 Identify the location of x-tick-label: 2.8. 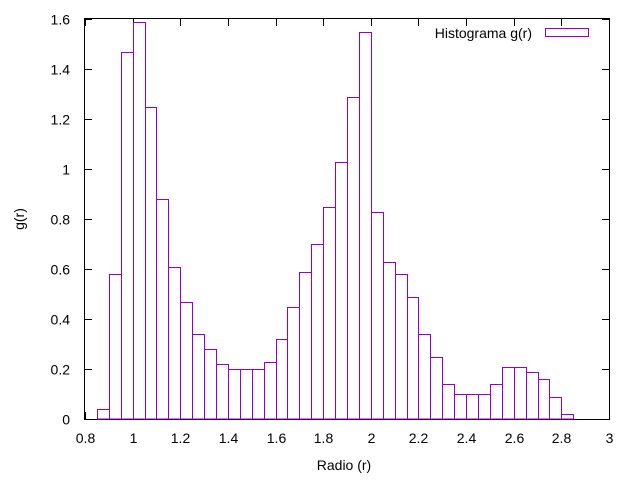
(562, 438).